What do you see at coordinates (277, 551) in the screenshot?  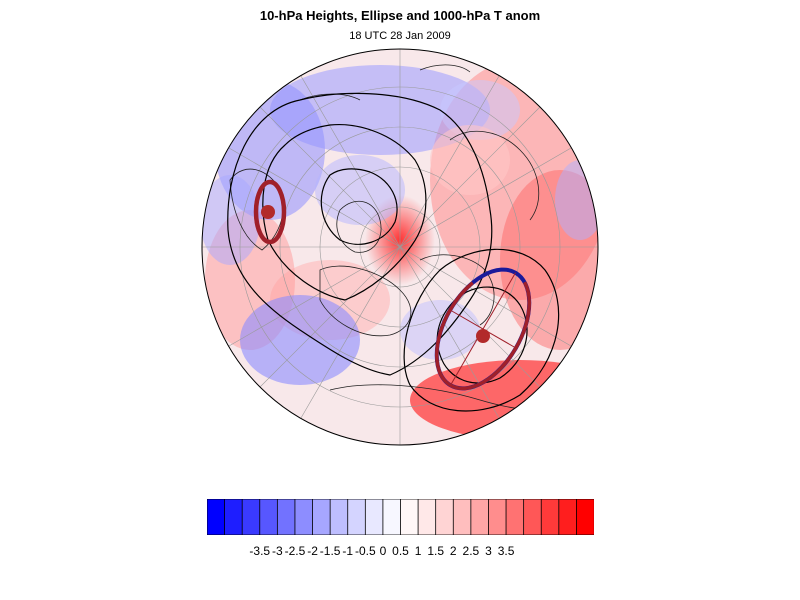 I see `colorbar-tick-label: -3` at bounding box center [277, 551].